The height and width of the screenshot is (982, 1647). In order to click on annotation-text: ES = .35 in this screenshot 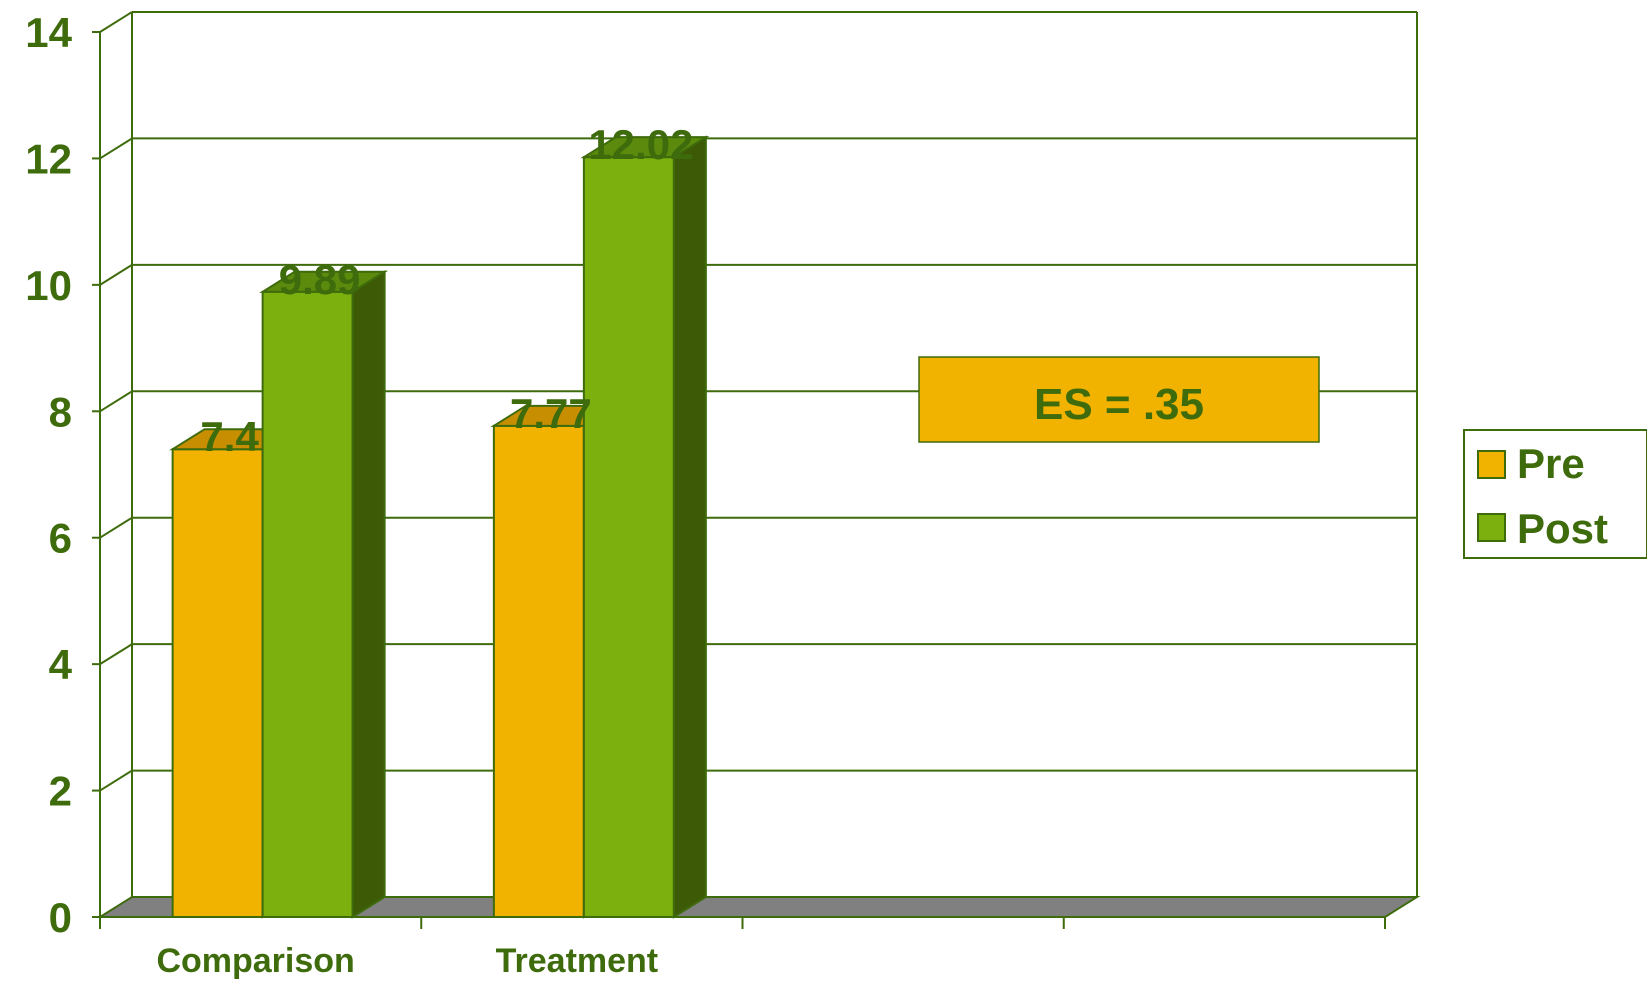, I will do `click(1119, 404)`.